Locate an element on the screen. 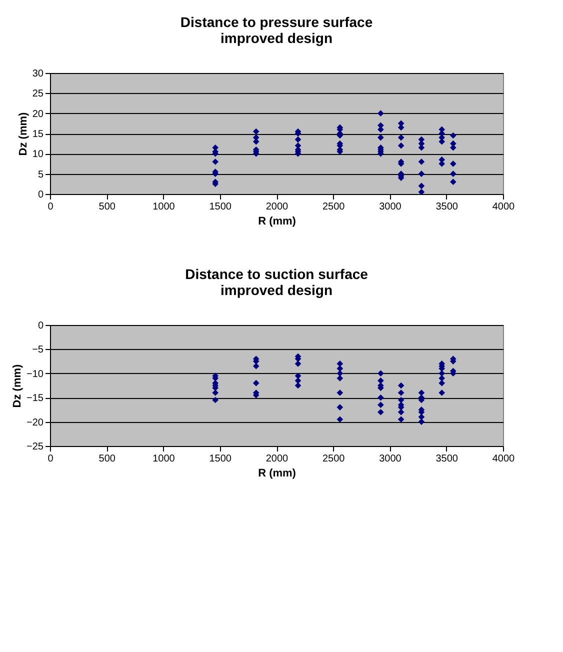 The width and height of the screenshot is (563, 652). chart-title: Distance to pressure surface improved design is located at coordinates (276, 30).